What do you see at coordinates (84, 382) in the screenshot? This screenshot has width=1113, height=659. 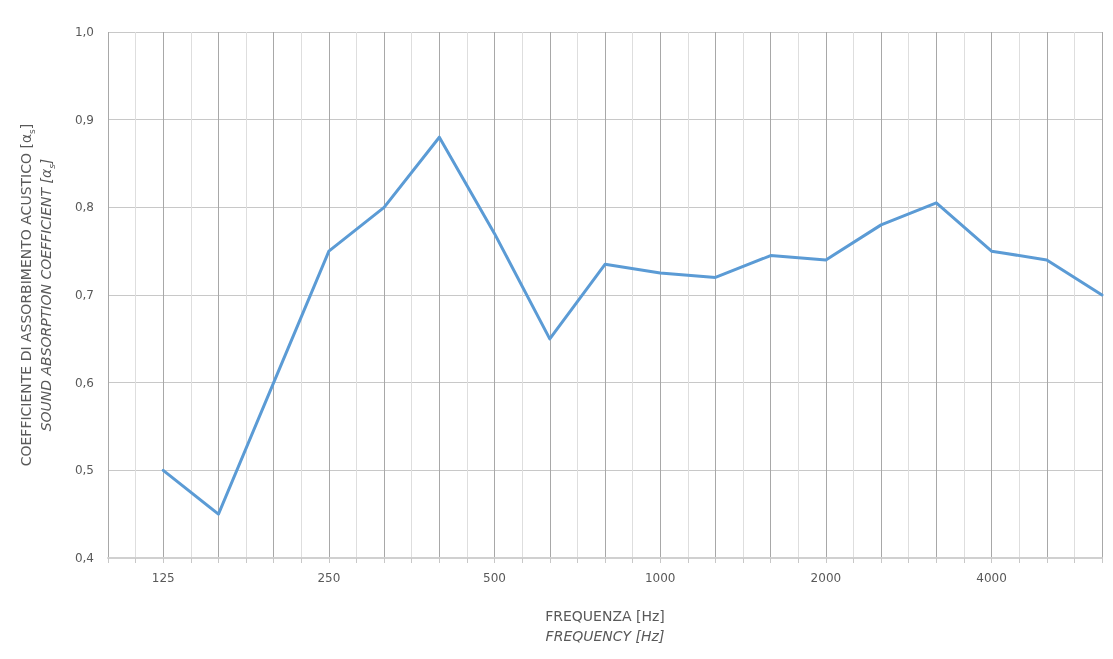 I see `y-tick-label: 0,6` at bounding box center [84, 382].